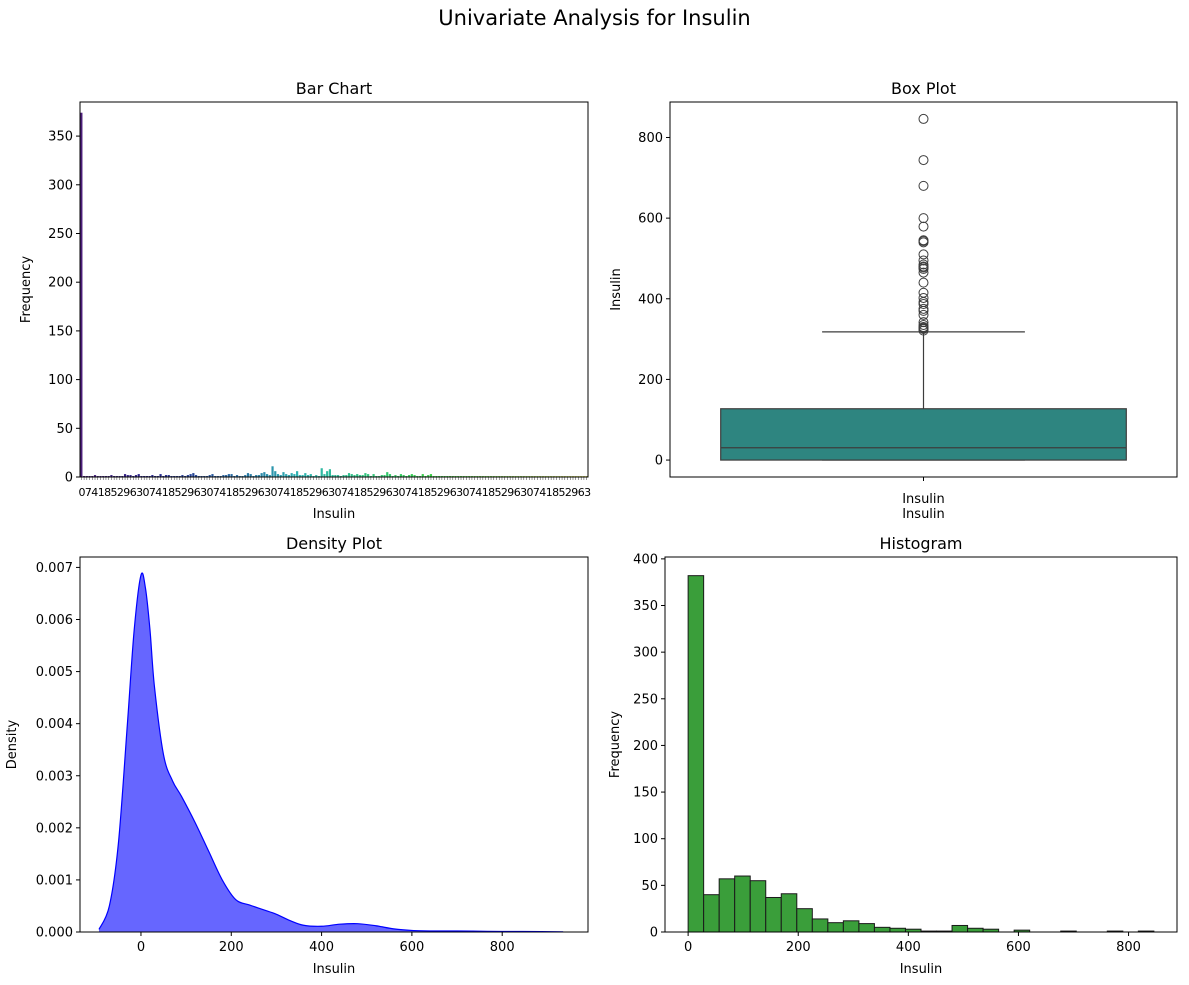  What do you see at coordinates (60, 137) in the screenshot?
I see `y-tick-label-0: 350` at bounding box center [60, 137].